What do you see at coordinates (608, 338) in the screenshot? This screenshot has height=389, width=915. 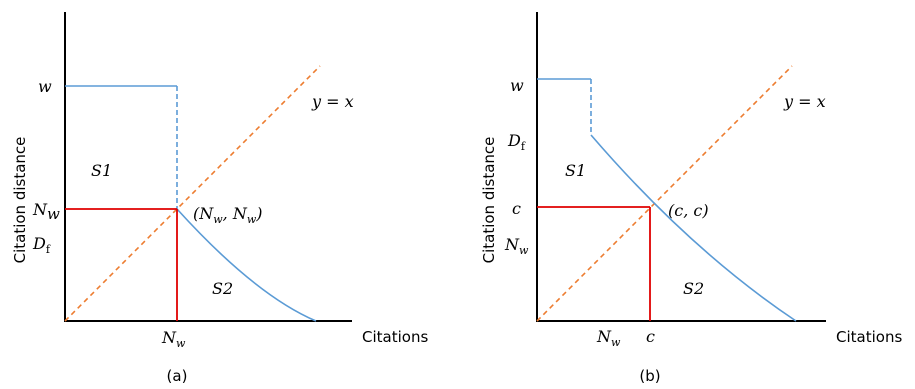 I see `panel-b-xtick-nw: Nw` at bounding box center [608, 338].